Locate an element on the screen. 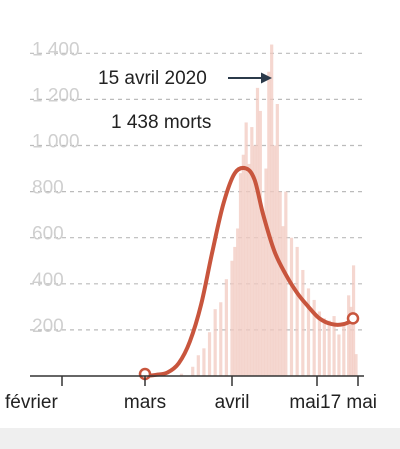 The width and height of the screenshot is (400, 449). y-tick-label: 1 000 is located at coordinates (56, 142).